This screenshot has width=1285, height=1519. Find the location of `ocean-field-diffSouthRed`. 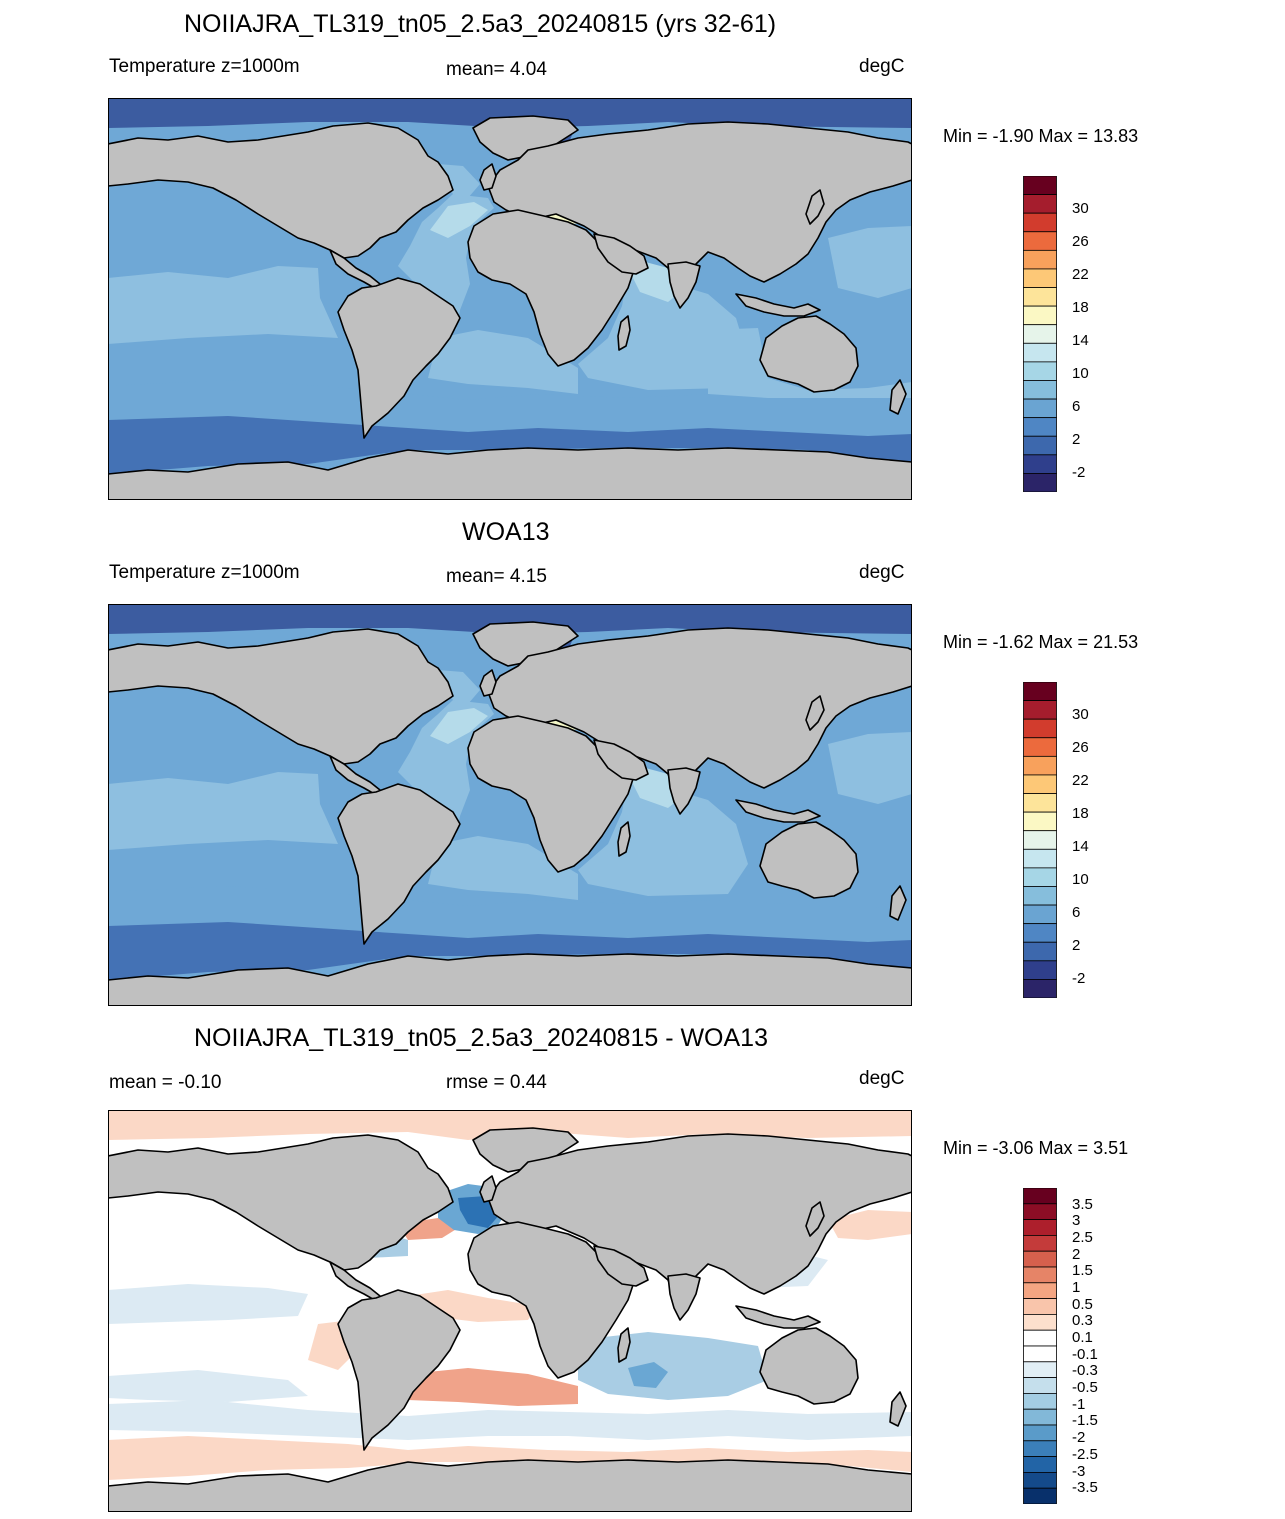

ocean-field-diffSouthRed is located at coordinates (510, 1458).